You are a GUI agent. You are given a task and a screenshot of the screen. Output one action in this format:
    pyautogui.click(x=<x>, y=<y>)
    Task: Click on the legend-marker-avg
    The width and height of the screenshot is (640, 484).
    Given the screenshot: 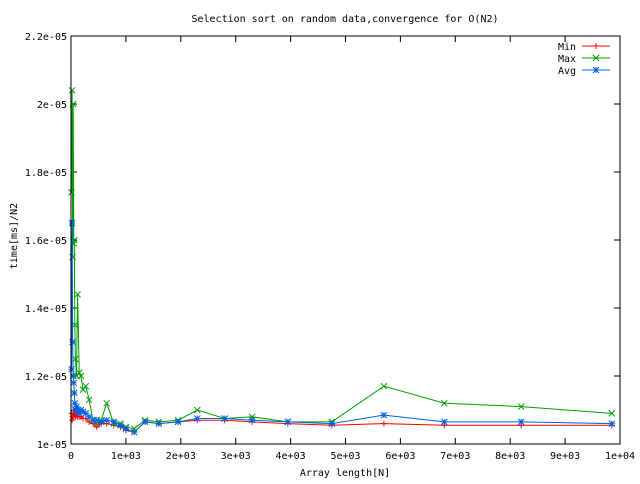 What is the action you would take?
    pyautogui.click(x=596, y=70)
    